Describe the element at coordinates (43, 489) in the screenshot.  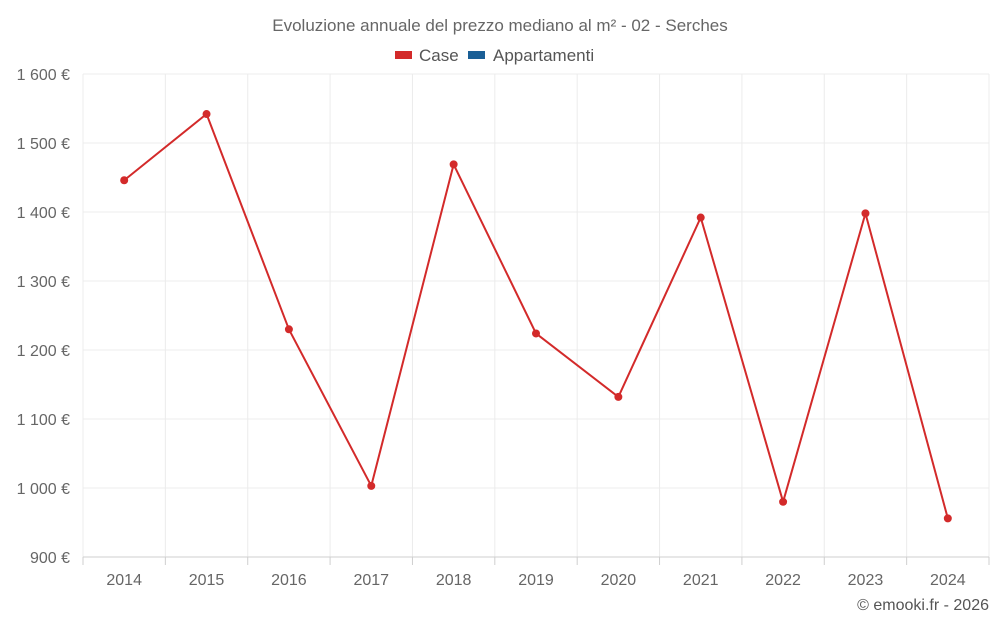
I see `y-tick-label: 1 000 €` at that location.